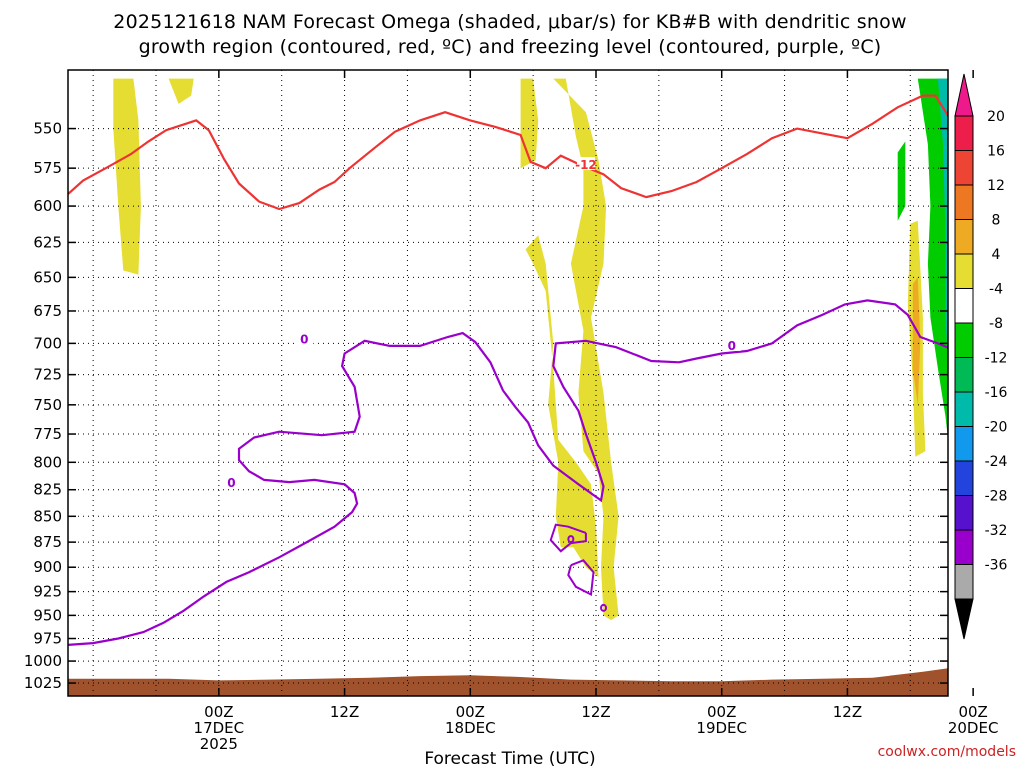 The height and width of the screenshot is (768, 1024). I want to click on colorbar-label-8: -16, so click(996, 393).